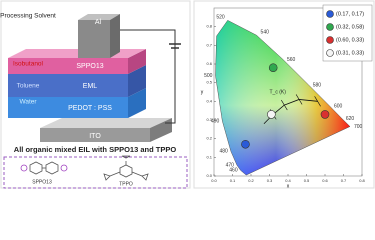 The width and height of the screenshot is (375, 240). What do you see at coordinates (230, 166) in the screenshot?
I see `wavelength-label: 470` at bounding box center [230, 166].